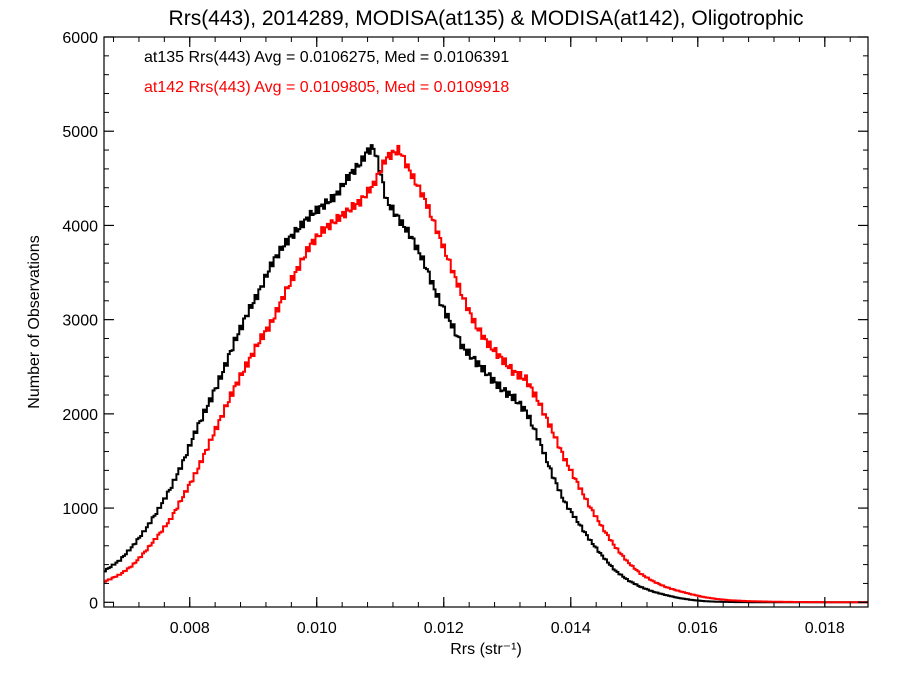  What do you see at coordinates (698, 628) in the screenshot?
I see `x-tick-label: 0.016` at bounding box center [698, 628].